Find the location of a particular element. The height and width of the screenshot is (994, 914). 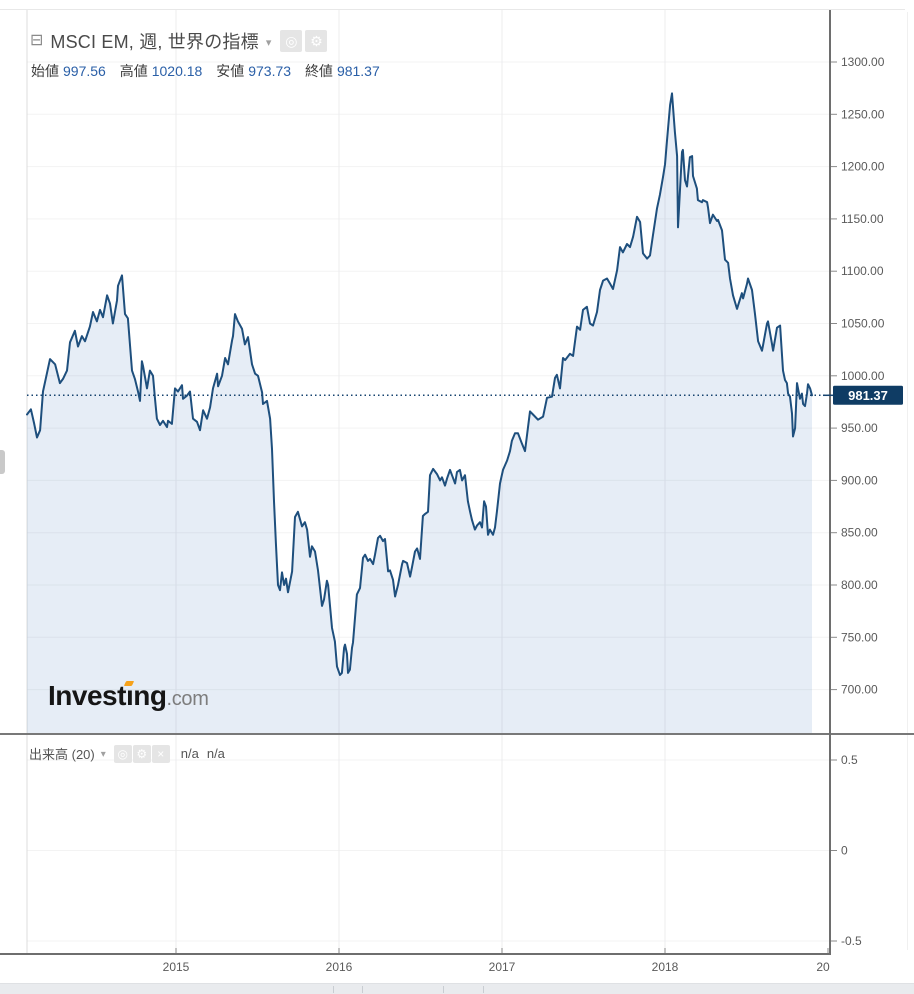

high-value: 1020.18 is located at coordinates (177, 71).